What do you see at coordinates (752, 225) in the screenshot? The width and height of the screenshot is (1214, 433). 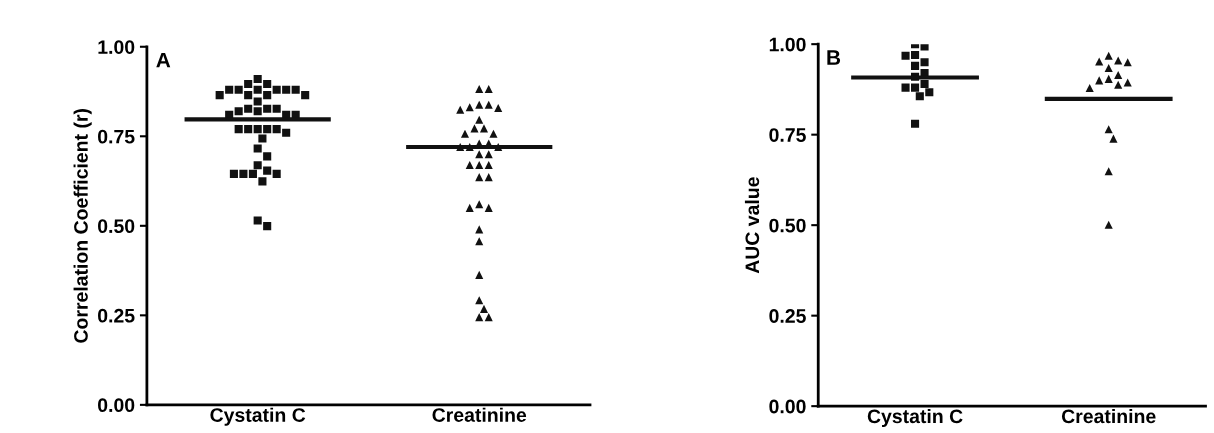 I see `y-axis-title: AUC value` at bounding box center [752, 225].